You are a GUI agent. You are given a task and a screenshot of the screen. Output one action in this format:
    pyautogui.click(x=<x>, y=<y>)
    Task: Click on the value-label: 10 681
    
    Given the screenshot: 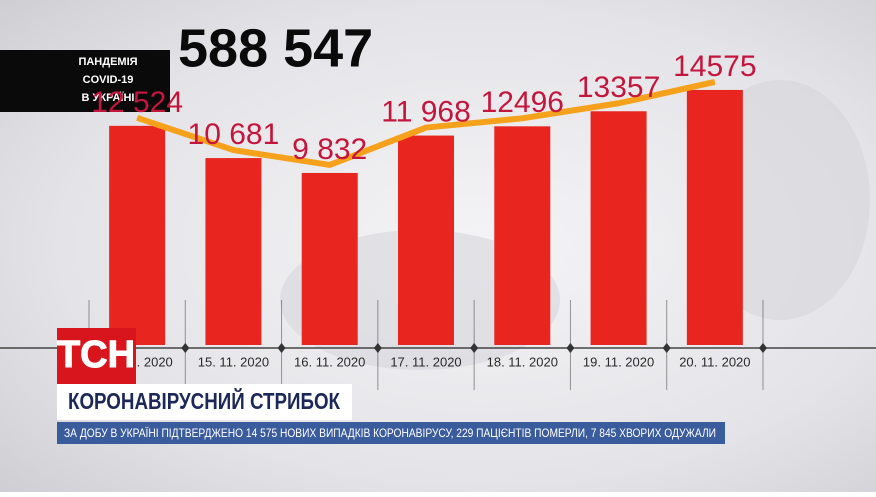 What is the action you would take?
    pyautogui.click(x=234, y=134)
    